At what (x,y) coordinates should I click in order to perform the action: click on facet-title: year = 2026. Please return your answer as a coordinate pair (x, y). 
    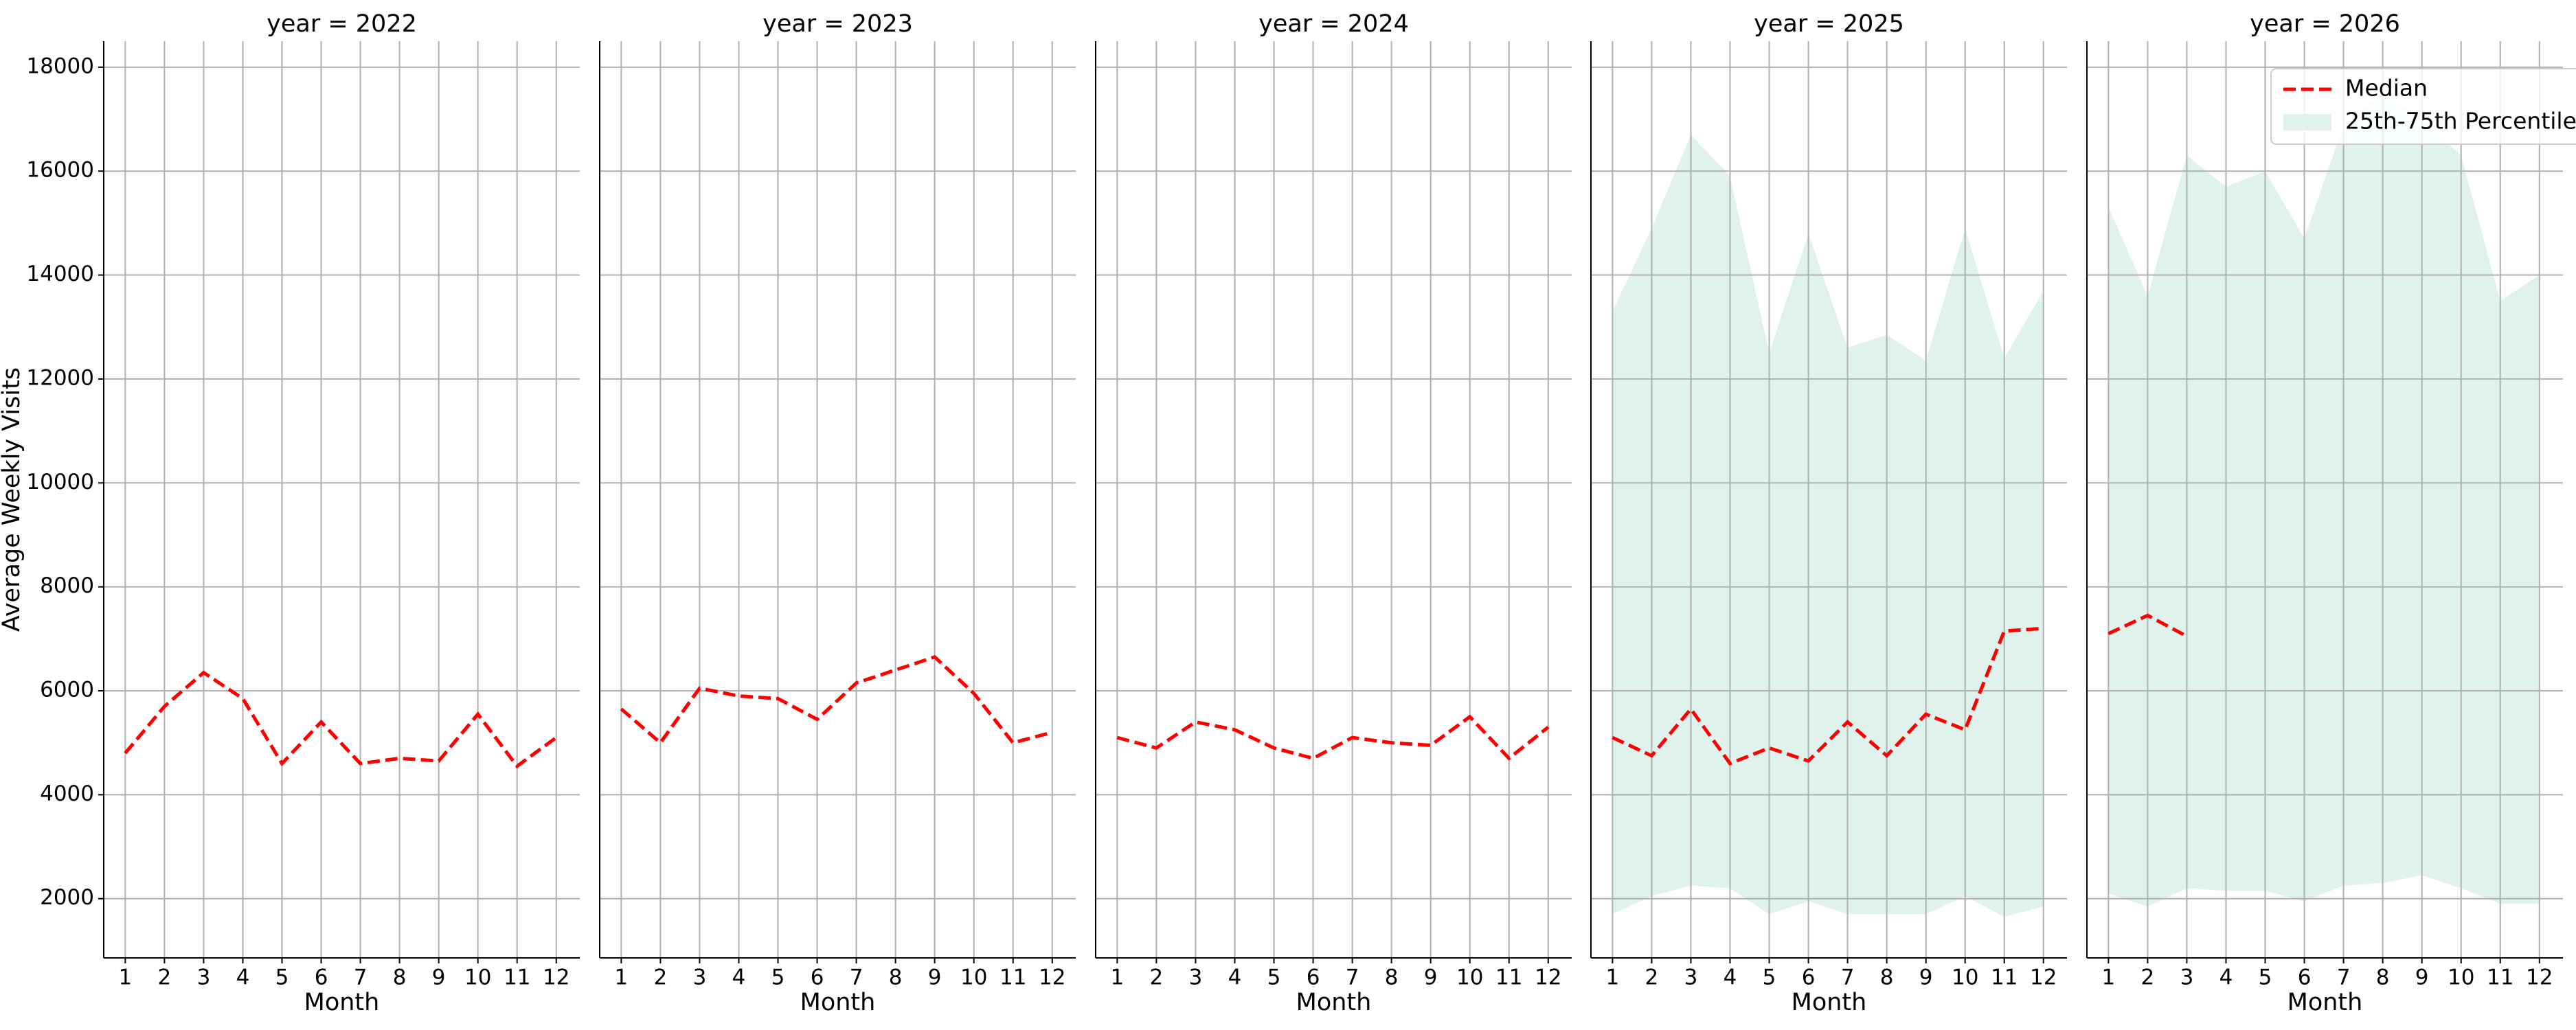
    Looking at the image, I should click on (2325, 24).